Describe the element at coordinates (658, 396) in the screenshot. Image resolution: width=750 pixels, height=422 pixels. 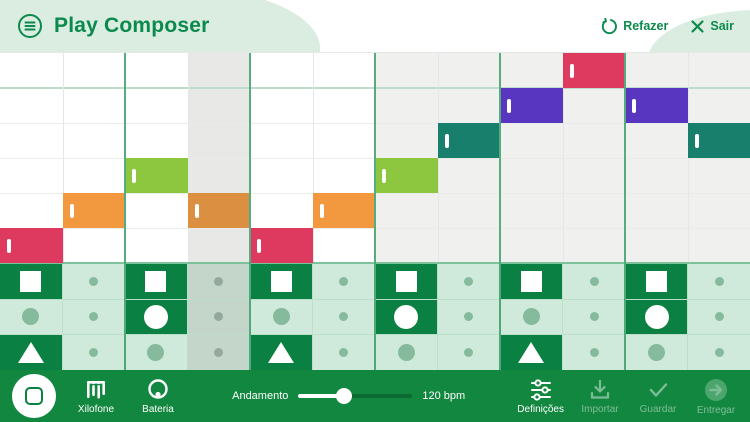
I see `save-button: Guardar` at that location.